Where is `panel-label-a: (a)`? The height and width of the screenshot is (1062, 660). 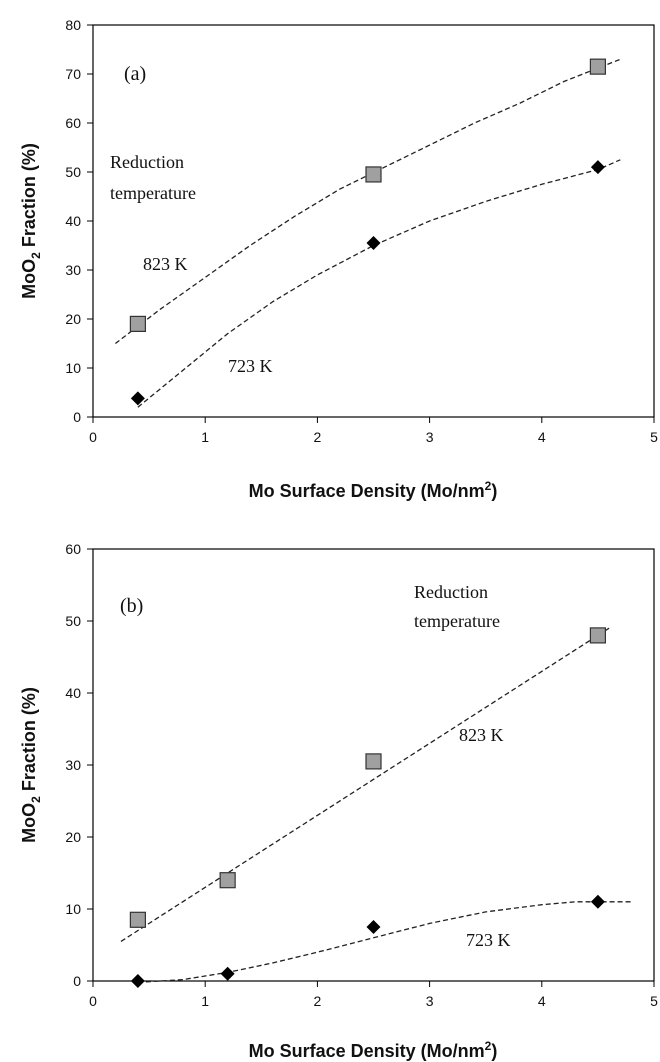
panel-label-a: (a) is located at coordinates (135, 74).